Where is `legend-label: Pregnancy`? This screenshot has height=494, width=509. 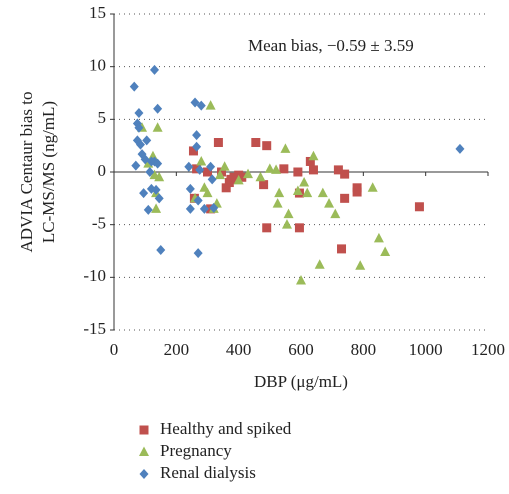
legend-label: Pregnancy is located at coordinates (196, 450).